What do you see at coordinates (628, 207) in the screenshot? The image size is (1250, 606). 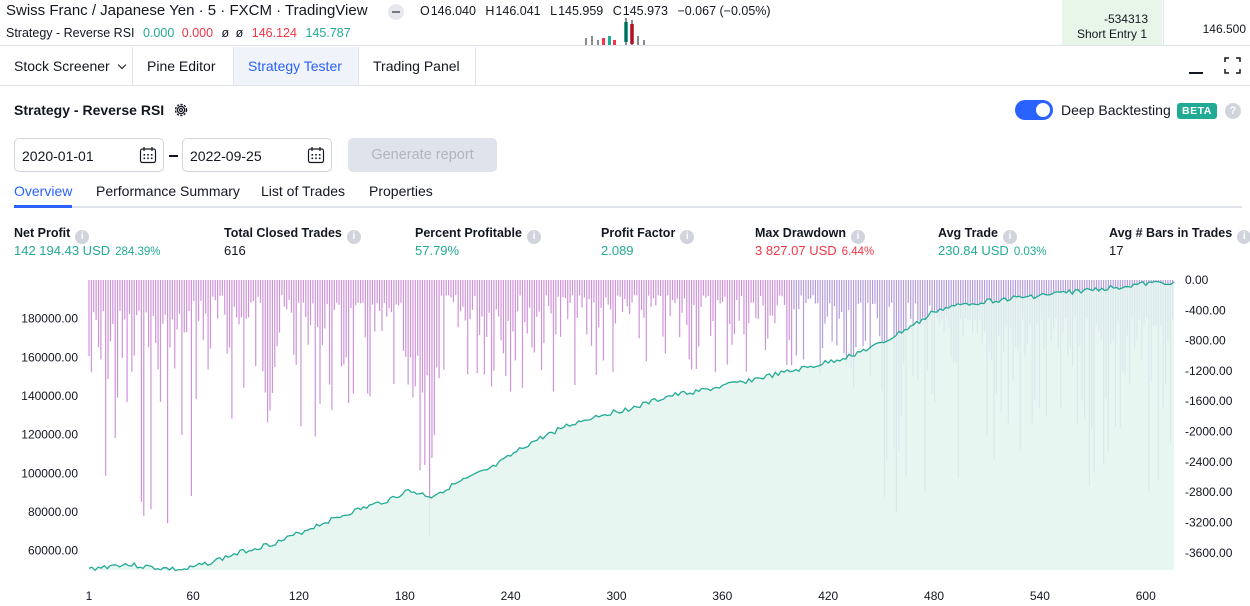 I see `subtab-divider` at bounding box center [628, 207].